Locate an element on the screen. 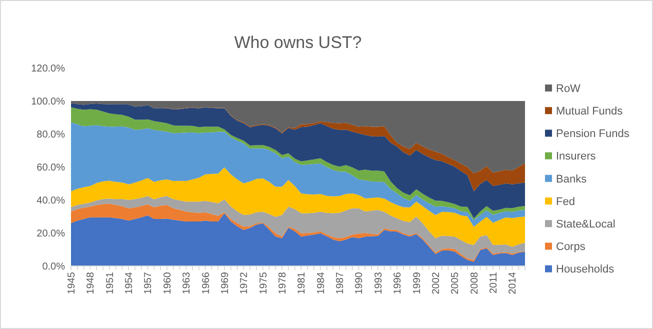 This screenshot has width=653, height=329. legend-label: Mutual Funds is located at coordinates (590, 111).